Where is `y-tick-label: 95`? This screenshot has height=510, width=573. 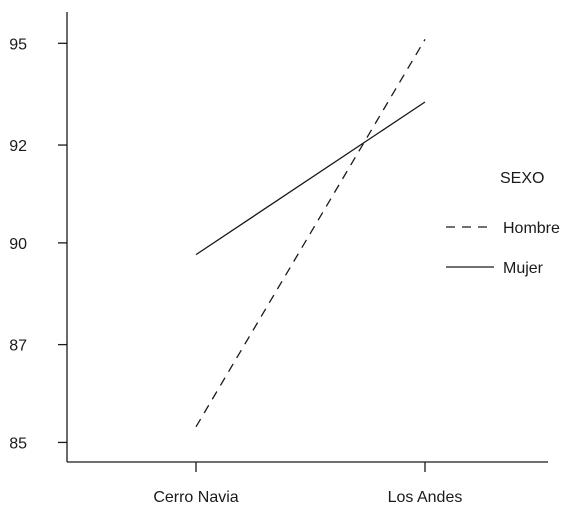
y-tick-label: 95 is located at coordinates (18, 44).